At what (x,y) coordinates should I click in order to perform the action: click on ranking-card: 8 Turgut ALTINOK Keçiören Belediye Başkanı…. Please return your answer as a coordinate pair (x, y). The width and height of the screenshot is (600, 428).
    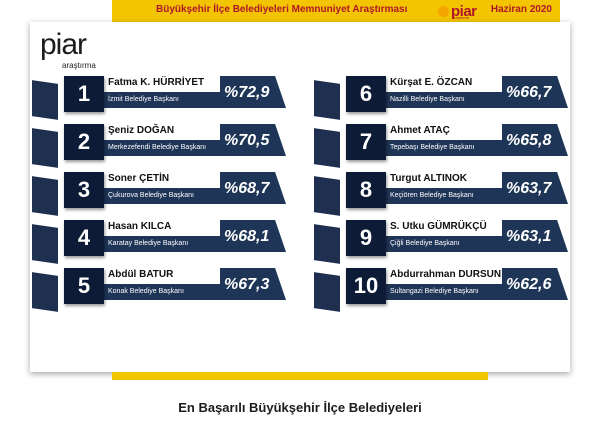
    Looking at the image, I should click on (441, 193).